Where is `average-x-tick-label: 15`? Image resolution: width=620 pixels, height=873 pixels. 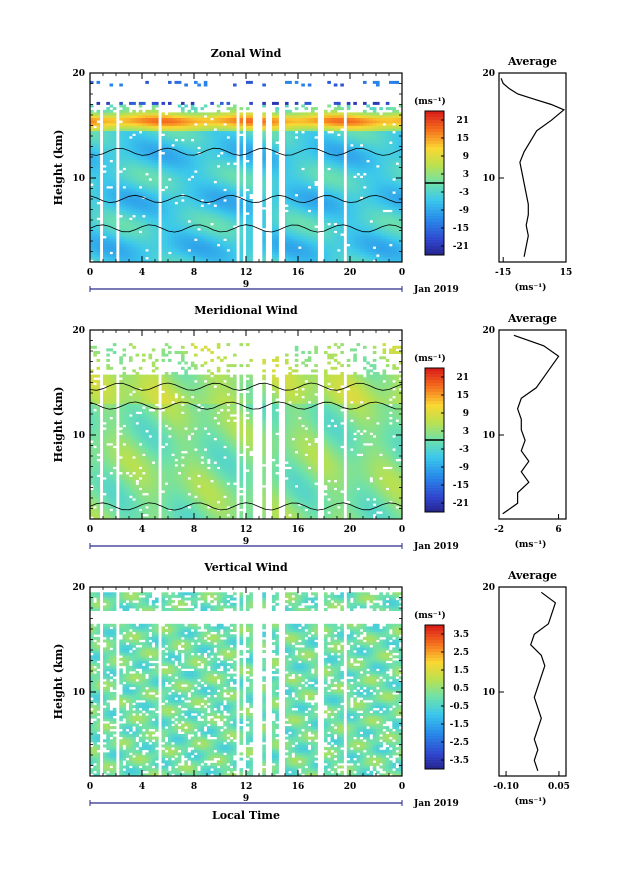 average-x-tick-label: 15 is located at coordinates (566, 273).